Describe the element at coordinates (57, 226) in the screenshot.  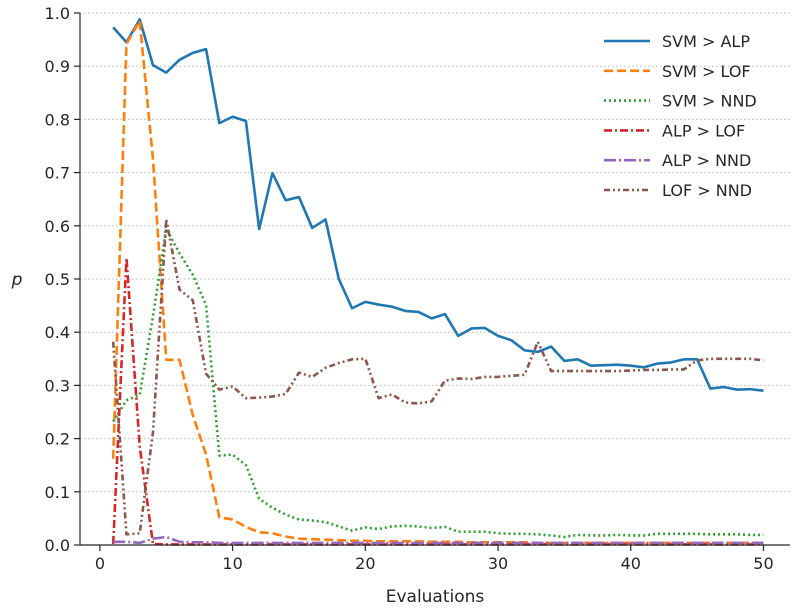
I see `y-tick-label-6: 0.6` at that location.